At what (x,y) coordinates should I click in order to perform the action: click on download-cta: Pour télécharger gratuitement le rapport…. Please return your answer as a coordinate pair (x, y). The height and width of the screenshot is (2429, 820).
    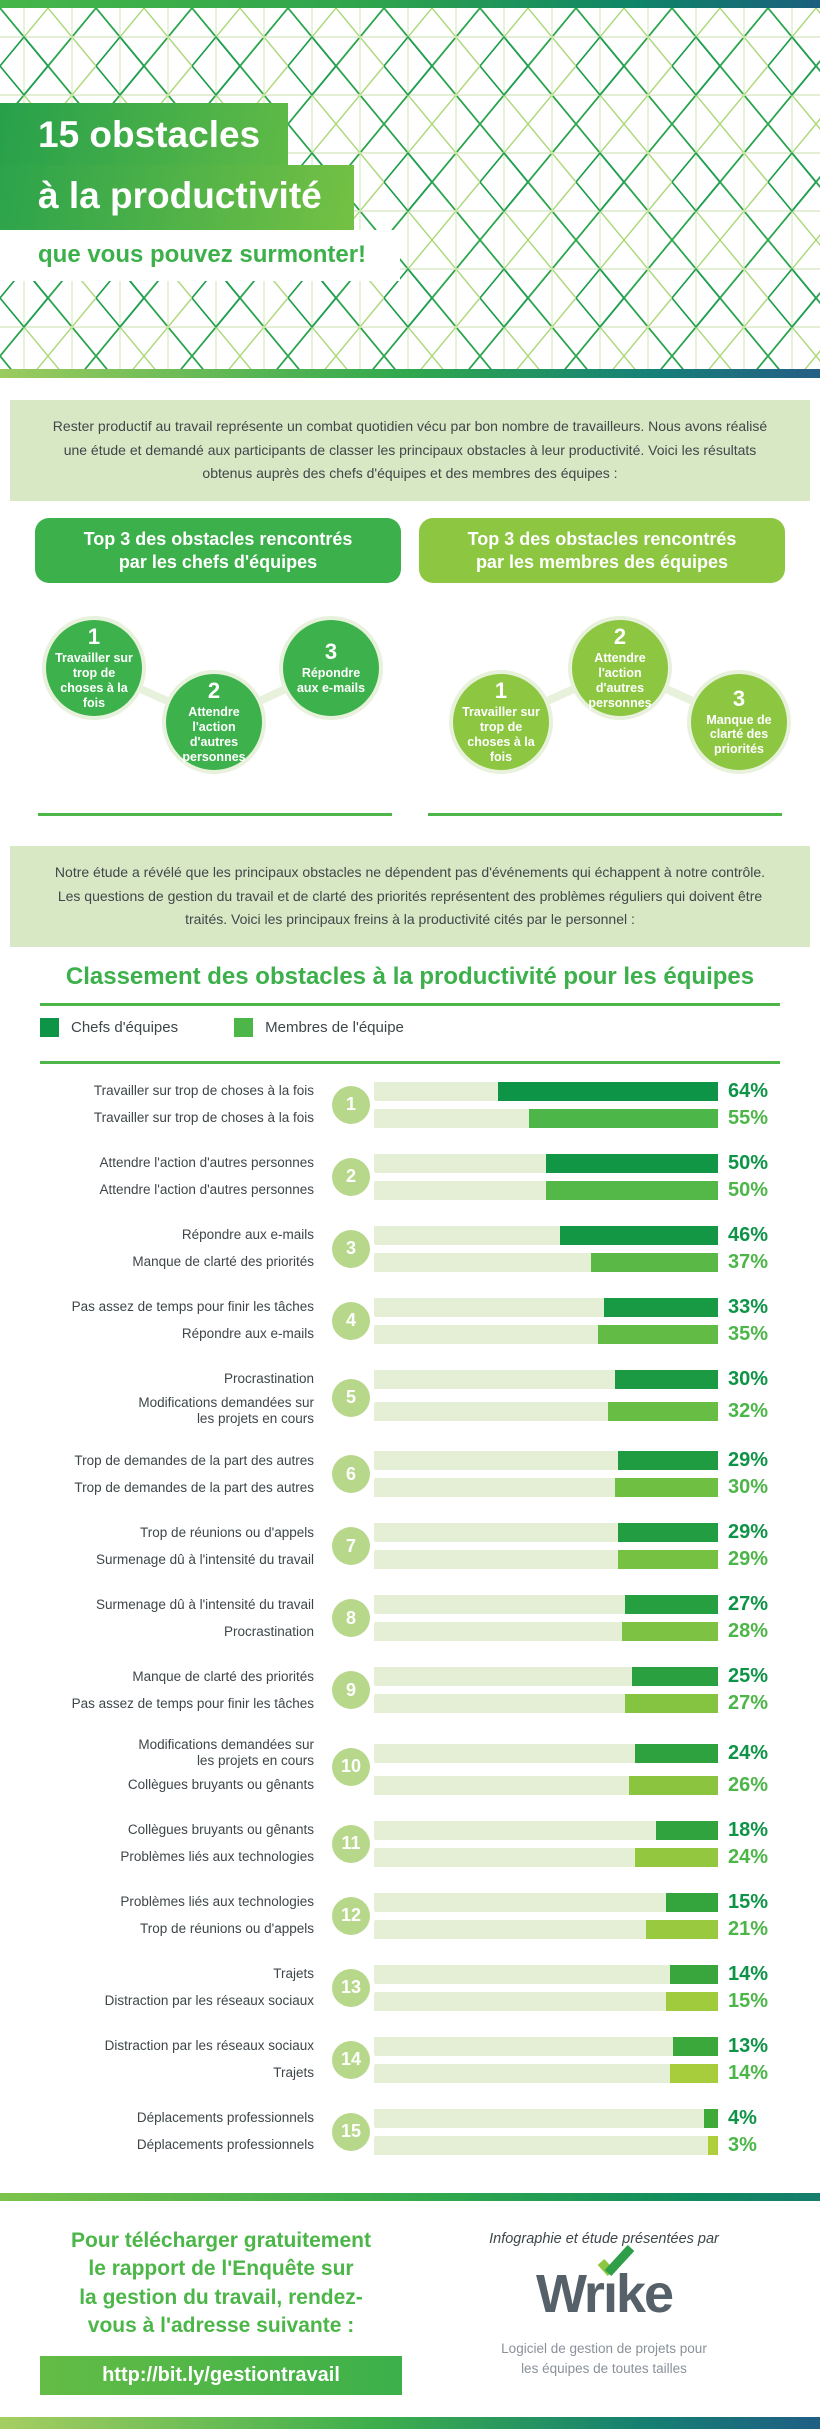
    Looking at the image, I should click on (221, 2311).